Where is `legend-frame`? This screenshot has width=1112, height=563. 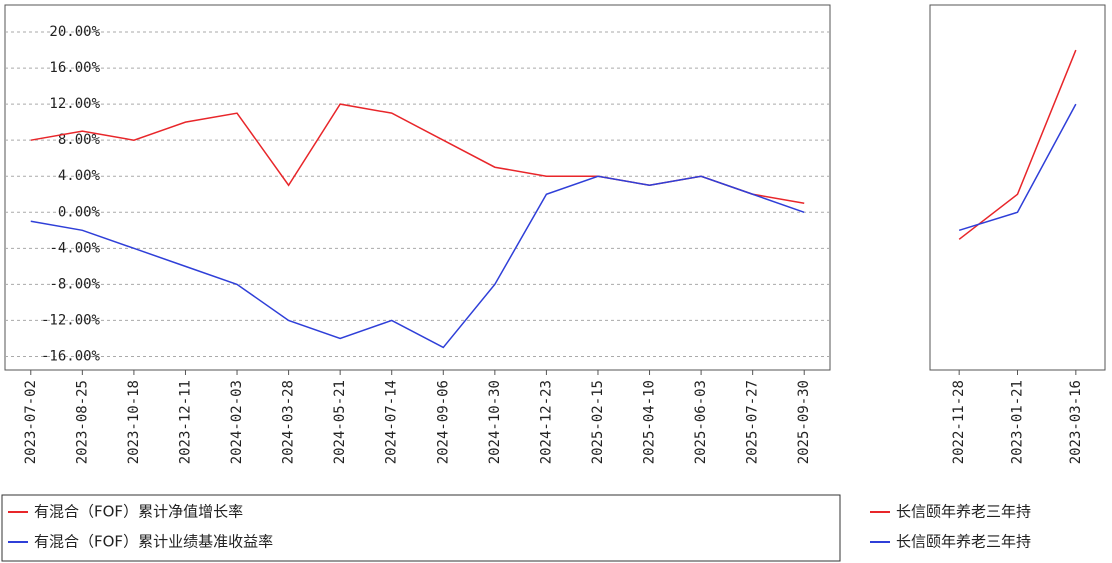
legend-frame is located at coordinates (421, 528).